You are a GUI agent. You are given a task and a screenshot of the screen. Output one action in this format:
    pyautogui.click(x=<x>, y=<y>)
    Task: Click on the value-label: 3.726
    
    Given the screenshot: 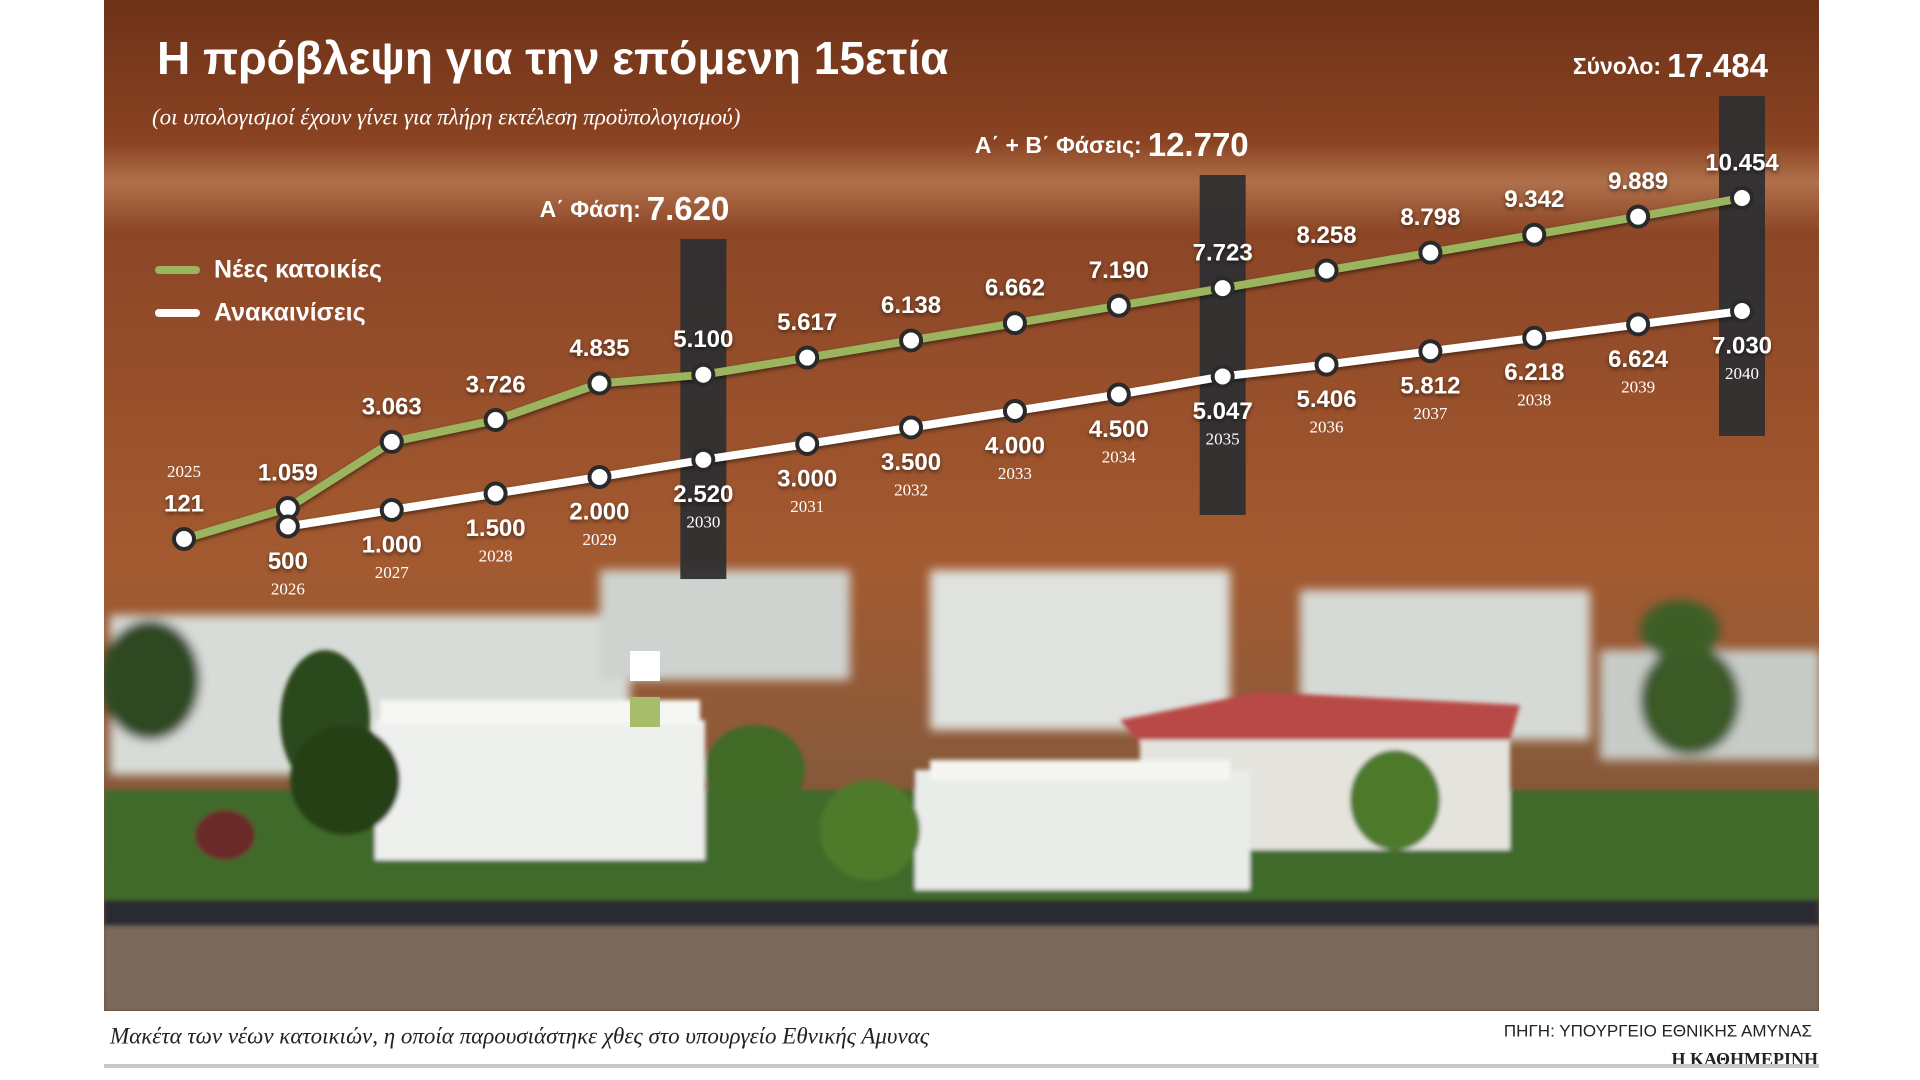 What is the action you would take?
    pyautogui.click(x=496, y=384)
    